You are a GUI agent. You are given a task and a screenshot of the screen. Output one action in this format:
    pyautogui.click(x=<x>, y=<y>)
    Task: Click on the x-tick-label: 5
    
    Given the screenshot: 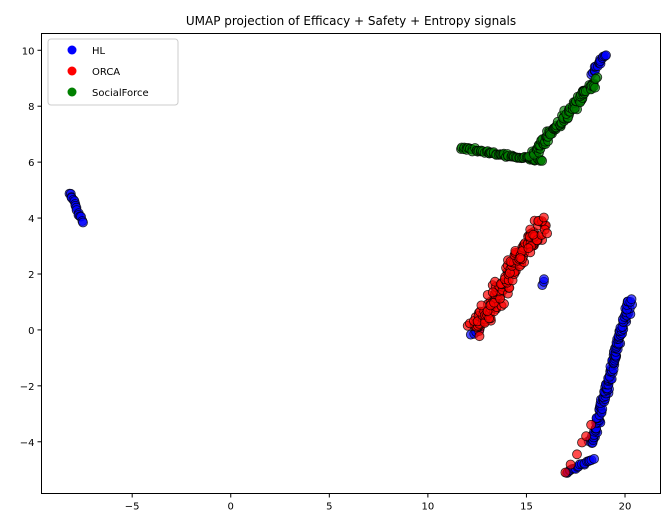 What is the action you would take?
    pyautogui.click(x=329, y=507)
    